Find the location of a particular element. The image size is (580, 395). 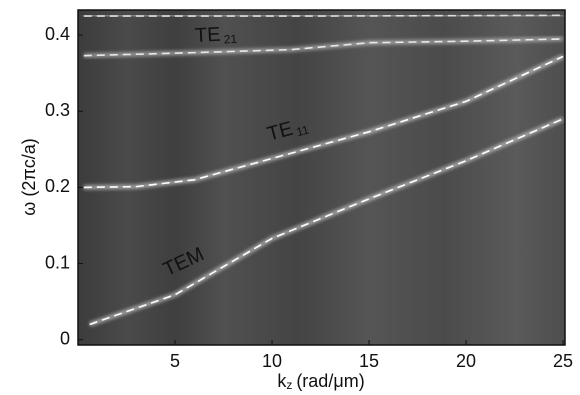

annotation-text: TE is located at coordinates (207, 35).